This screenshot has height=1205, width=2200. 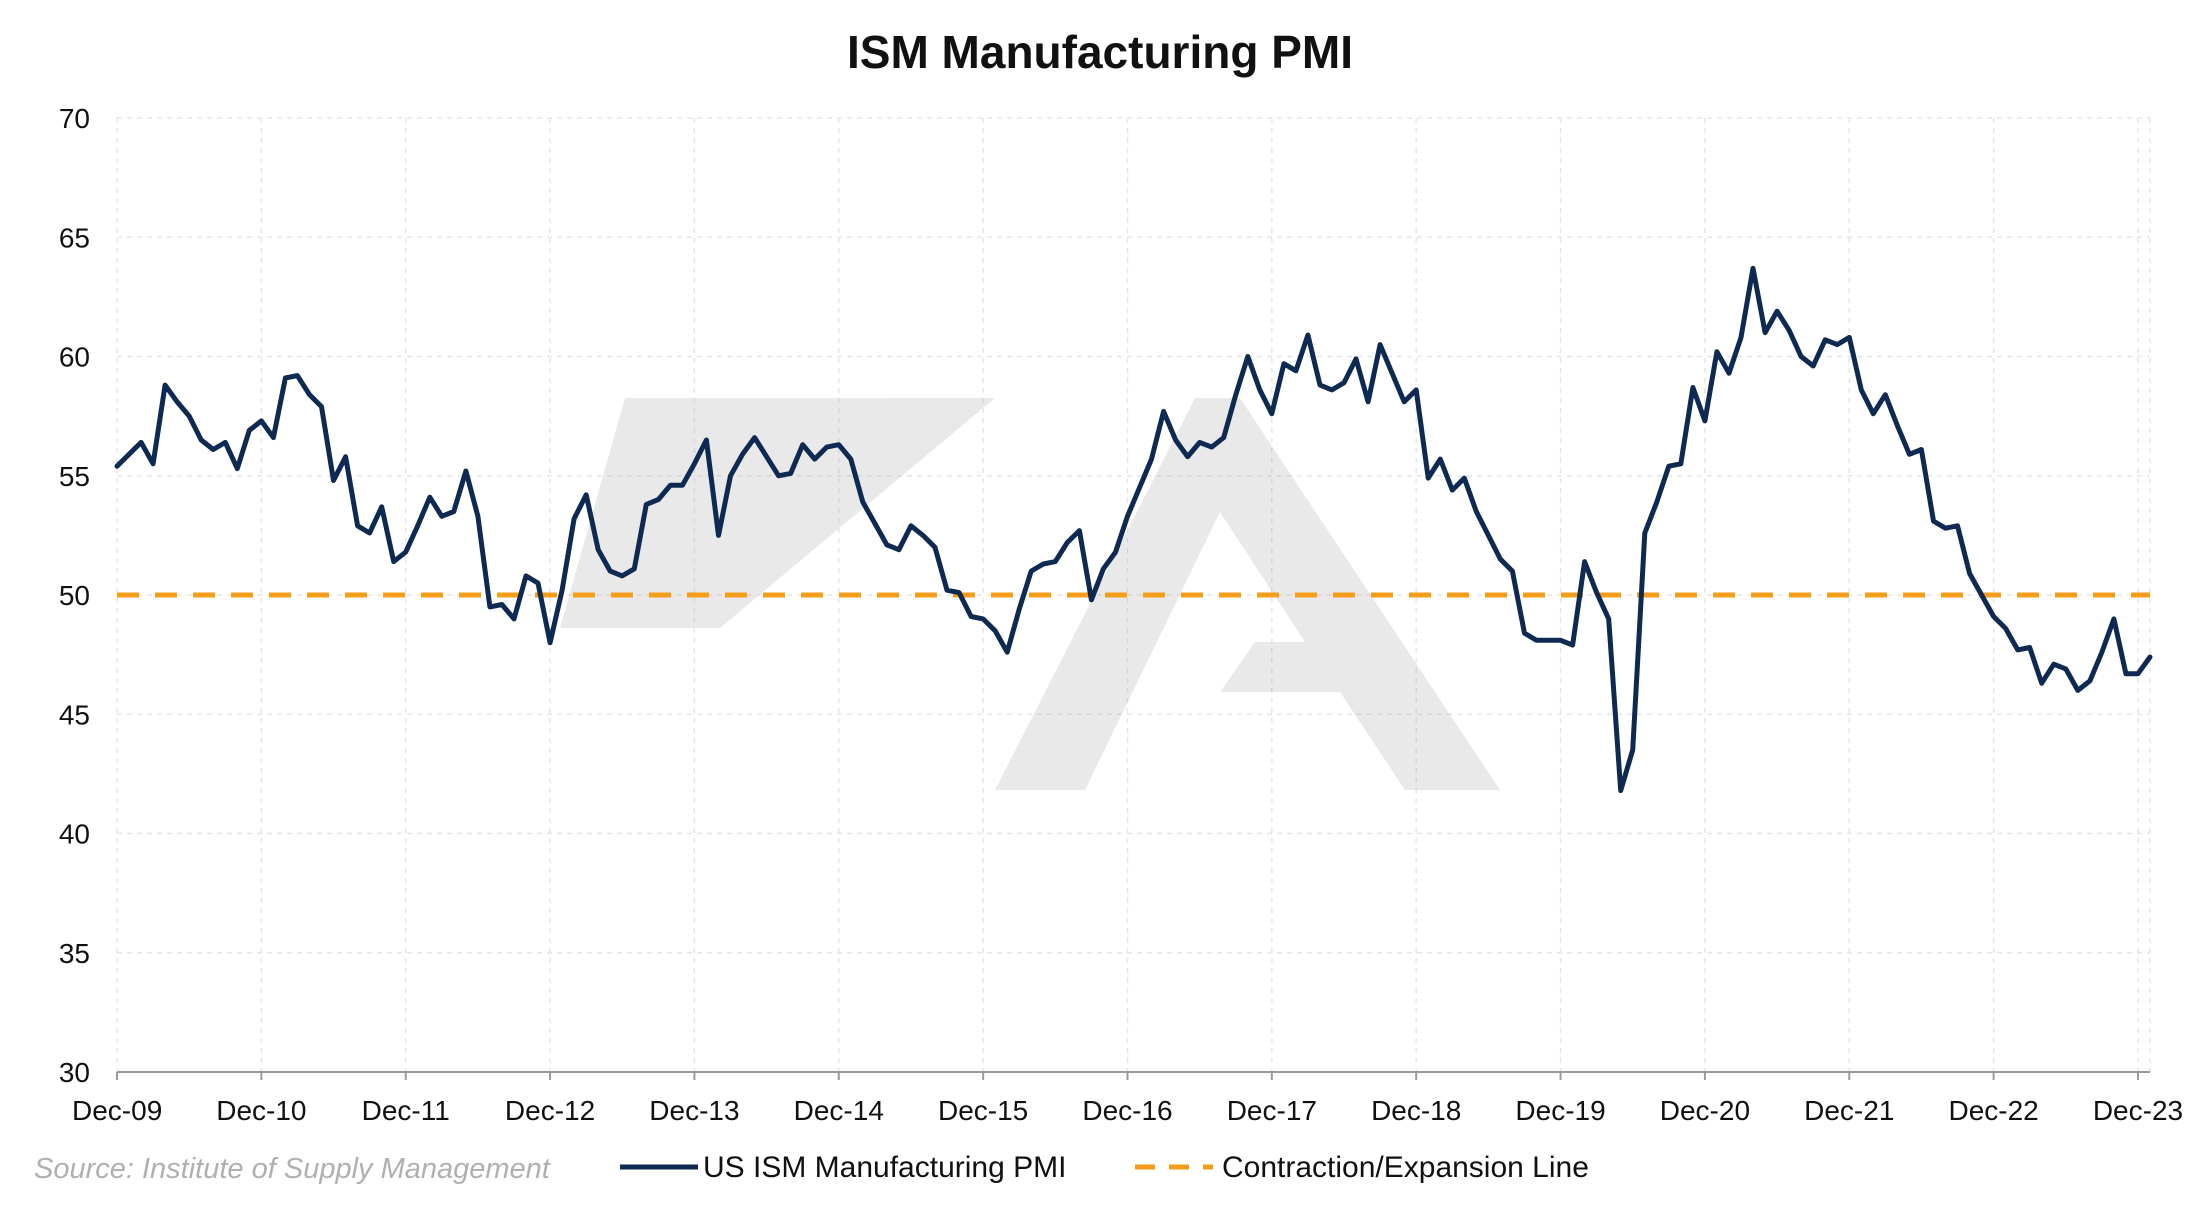 What do you see at coordinates (261, 1110) in the screenshot?
I see `x-tick-label: Dec-10` at bounding box center [261, 1110].